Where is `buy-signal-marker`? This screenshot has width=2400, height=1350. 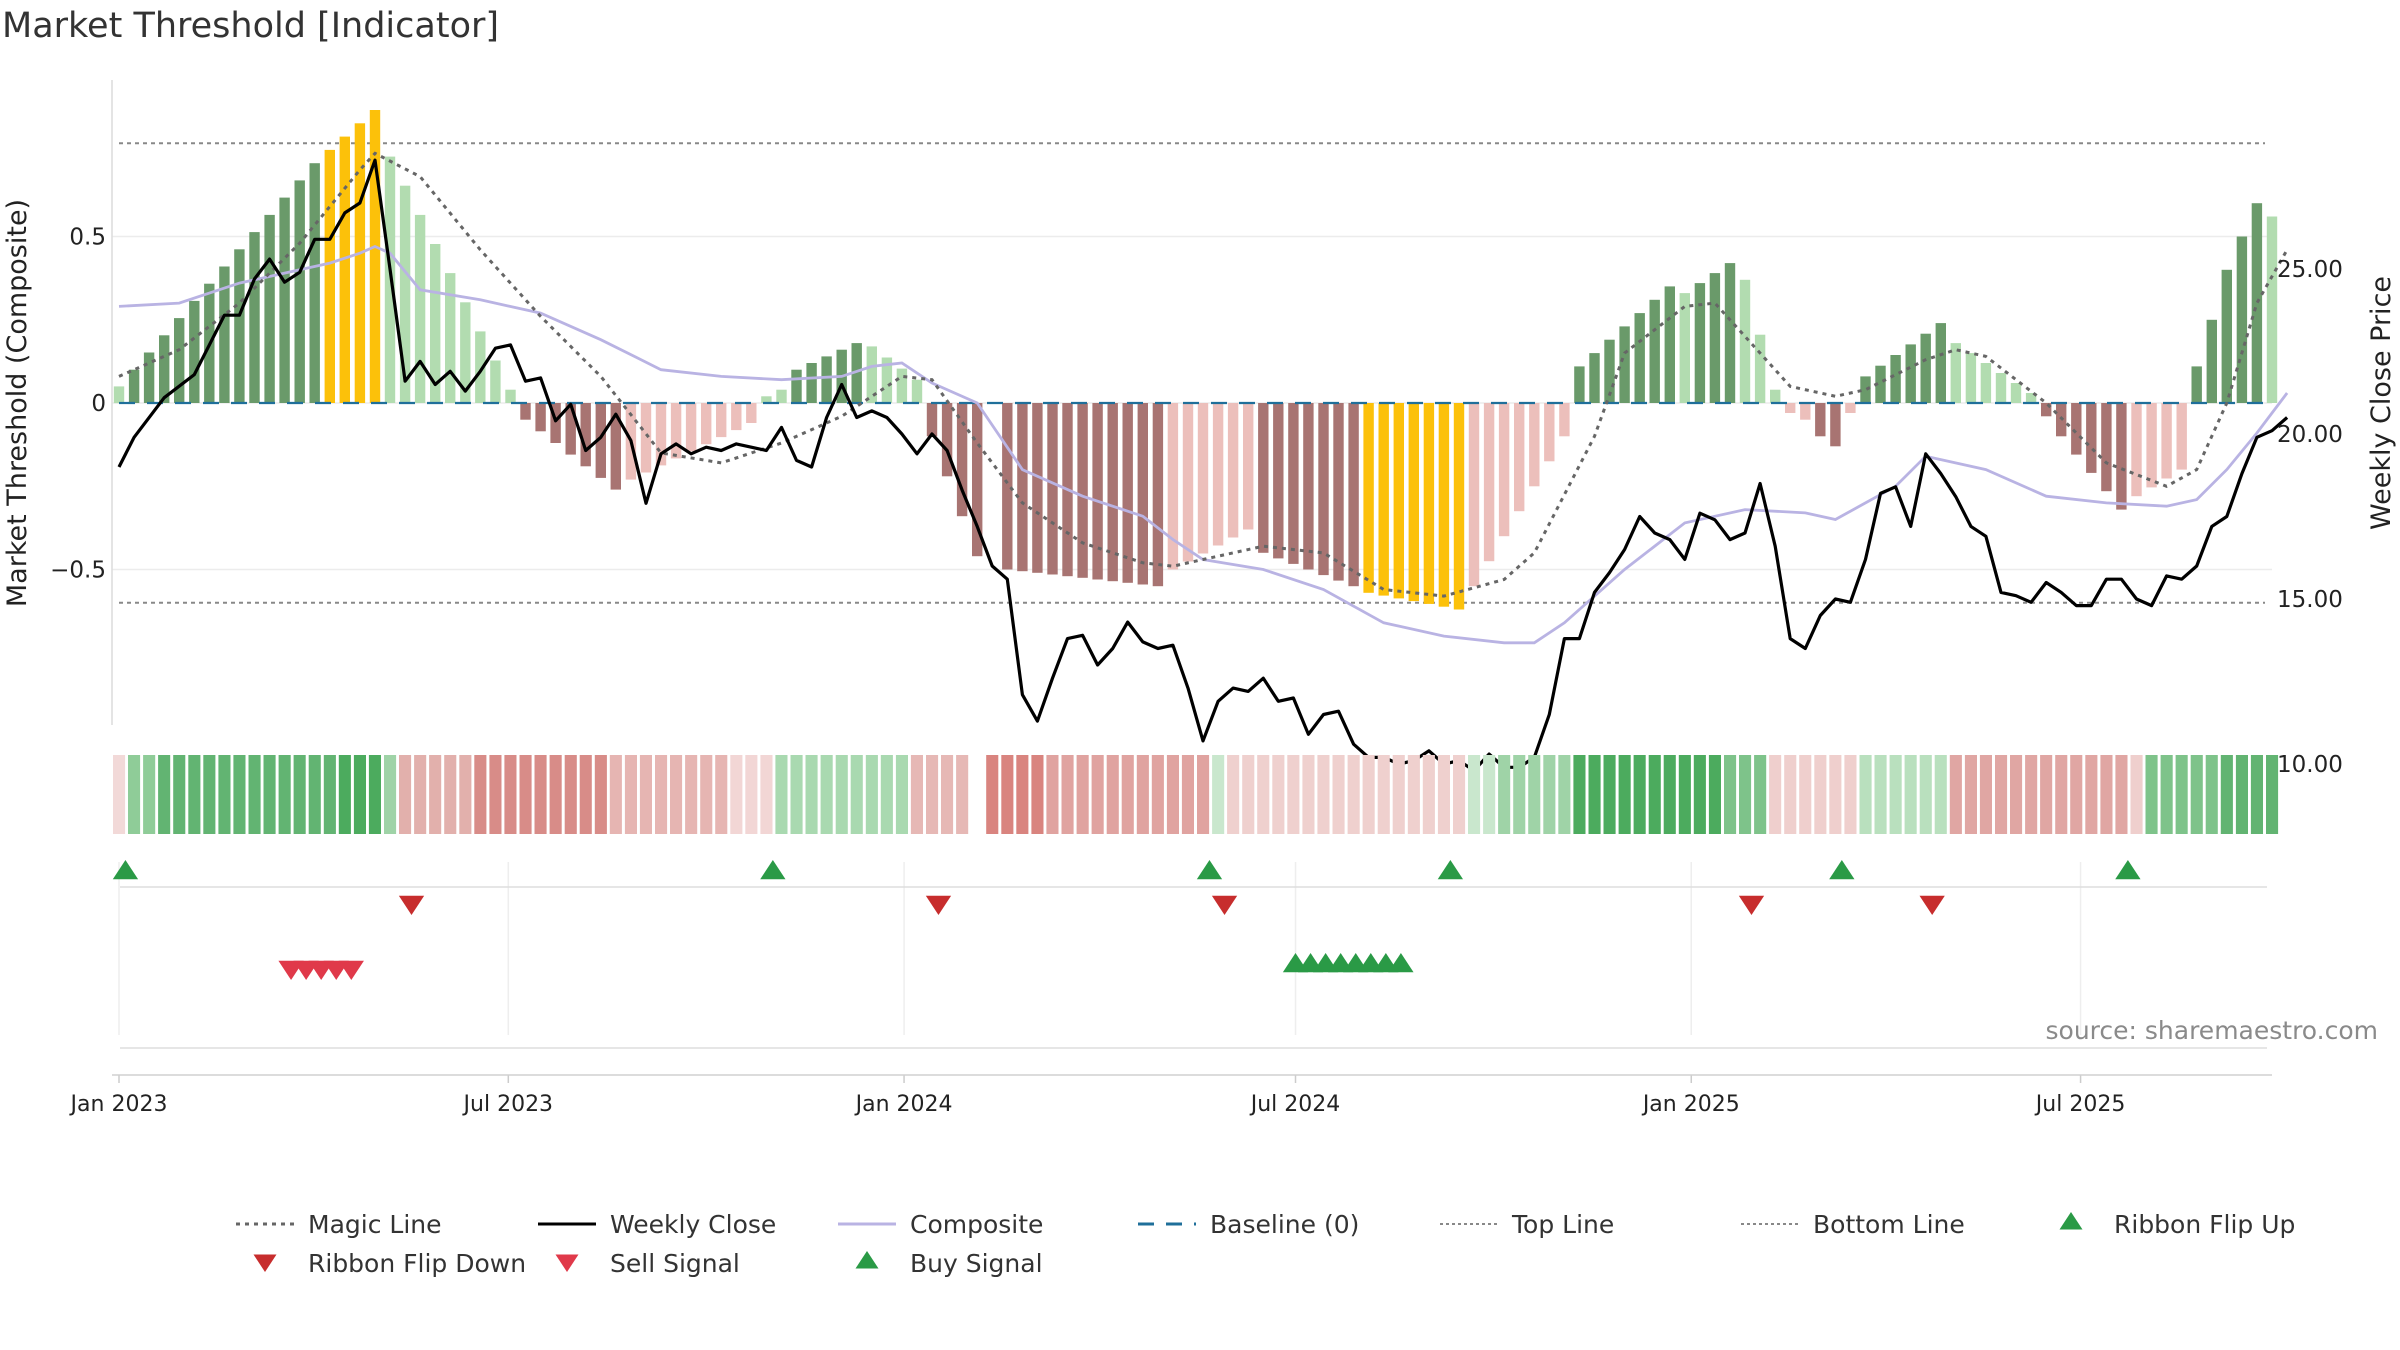
buy-signal-marker is located at coordinates (1401, 963).